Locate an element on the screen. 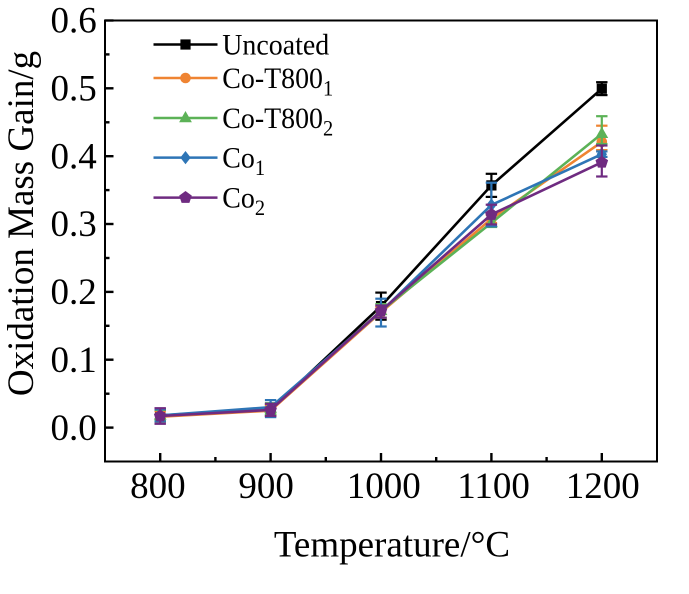 This screenshot has width=689, height=594. svg-text: 0.4 is located at coordinates (74, 156).